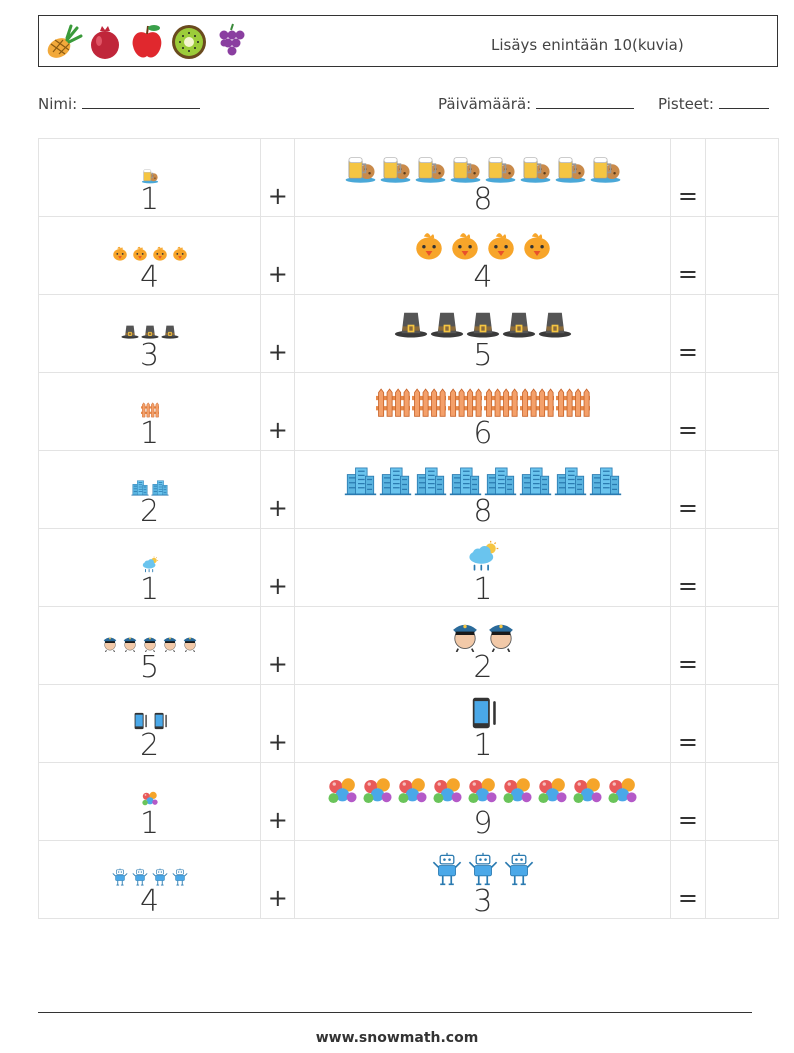  Describe the element at coordinates (147, 41) in the screenshot. I see `apple-icon` at that location.